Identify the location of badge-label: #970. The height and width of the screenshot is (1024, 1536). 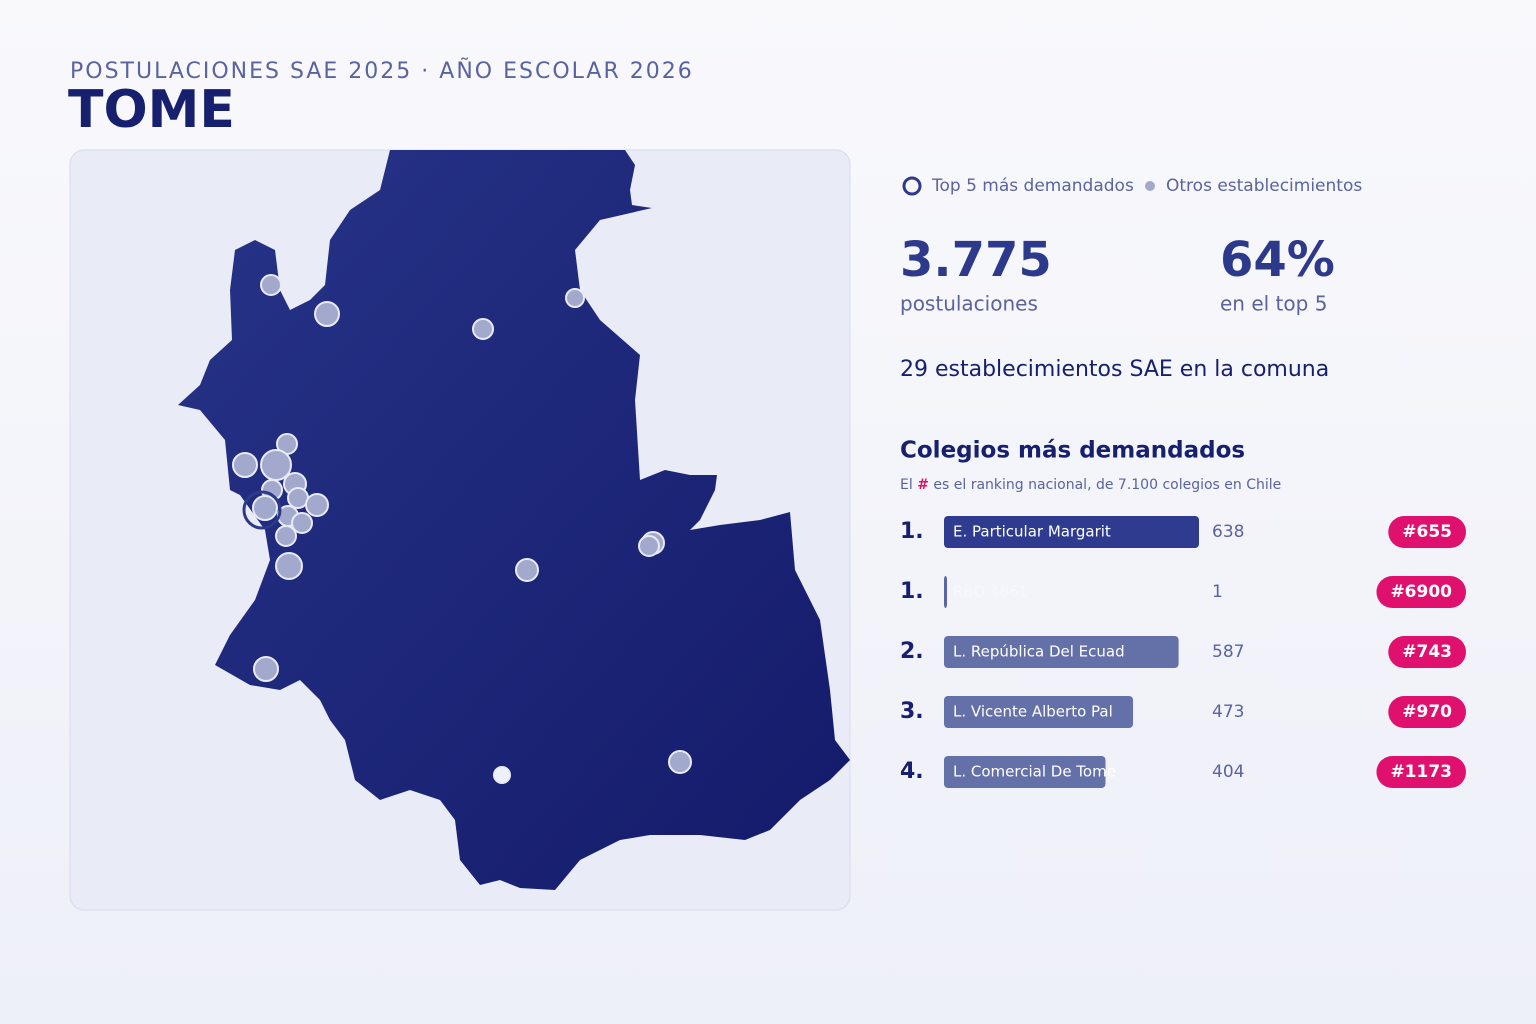
(1427, 712).